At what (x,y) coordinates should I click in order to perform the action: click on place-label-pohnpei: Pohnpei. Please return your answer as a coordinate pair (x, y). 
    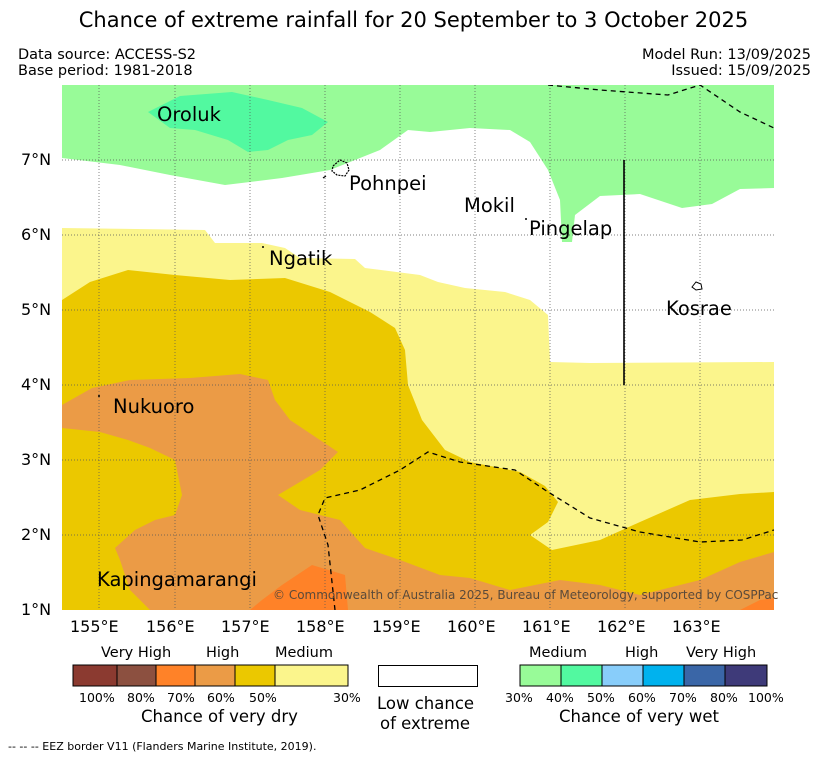
    Looking at the image, I should click on (388, 183).